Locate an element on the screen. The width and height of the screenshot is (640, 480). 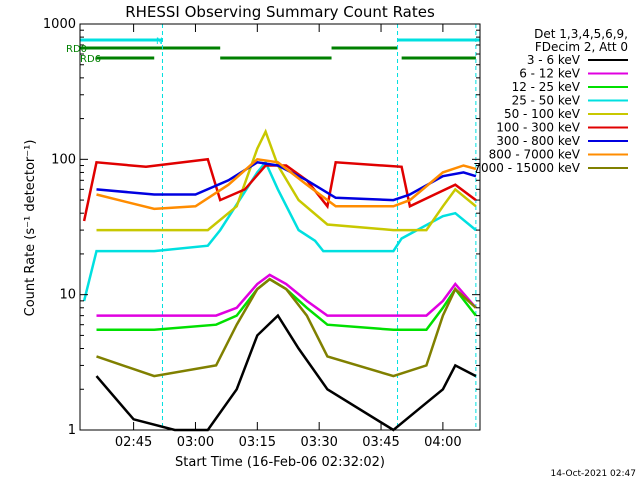
x-tick-label: 03:30 is located at coordinates (318, 442).